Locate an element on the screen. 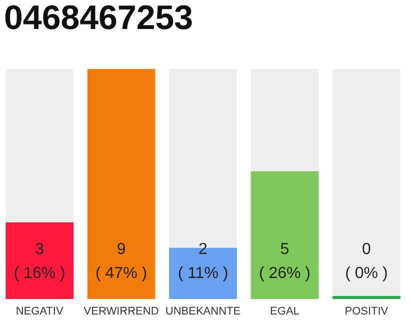 The image size is (410, 320). x-tick-label: POSITIV is located at coordinates (366, 312).